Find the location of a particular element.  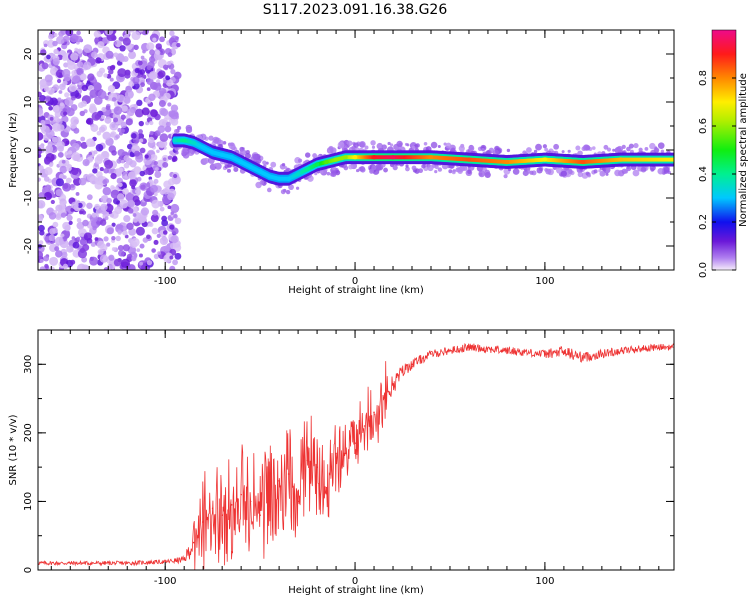

chart-title: S117.2023.091.16.38.G26 is located at coordinates (355, 10).